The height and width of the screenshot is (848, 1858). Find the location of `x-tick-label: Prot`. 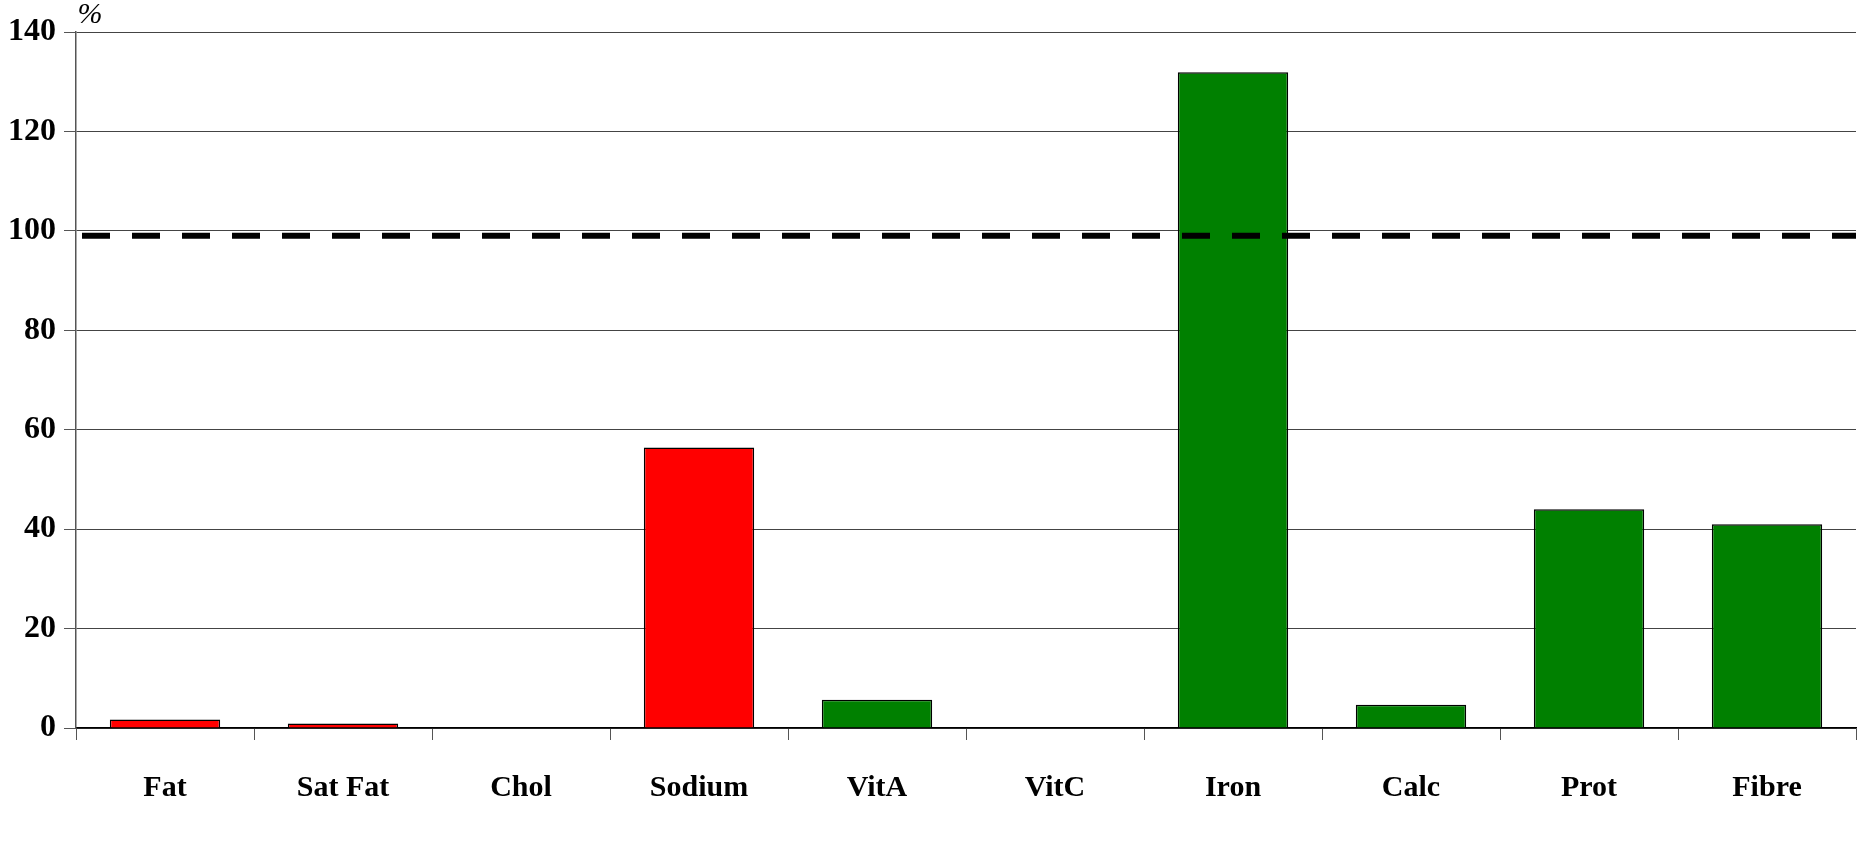

x-tick-label: Prot is located at coordinates (1589, 785).